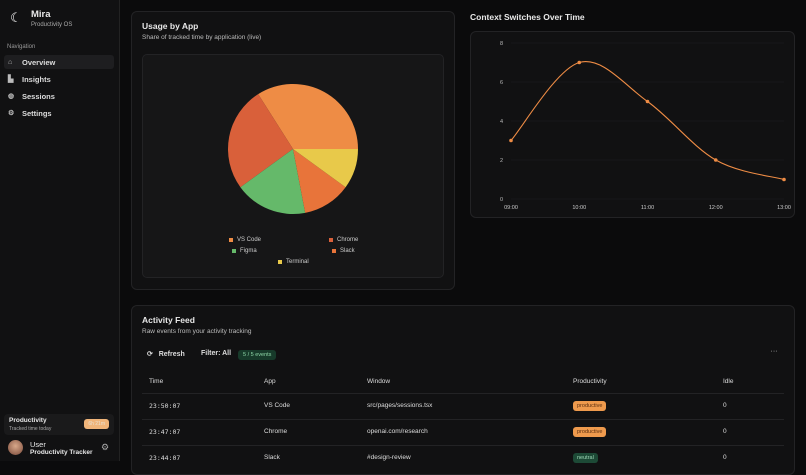 This screenshot has height=475, width=806. What do you see at coordinates (248, 251) in the screenshot?
I see `legend-label: Figma` at bounding box center [248, 251].